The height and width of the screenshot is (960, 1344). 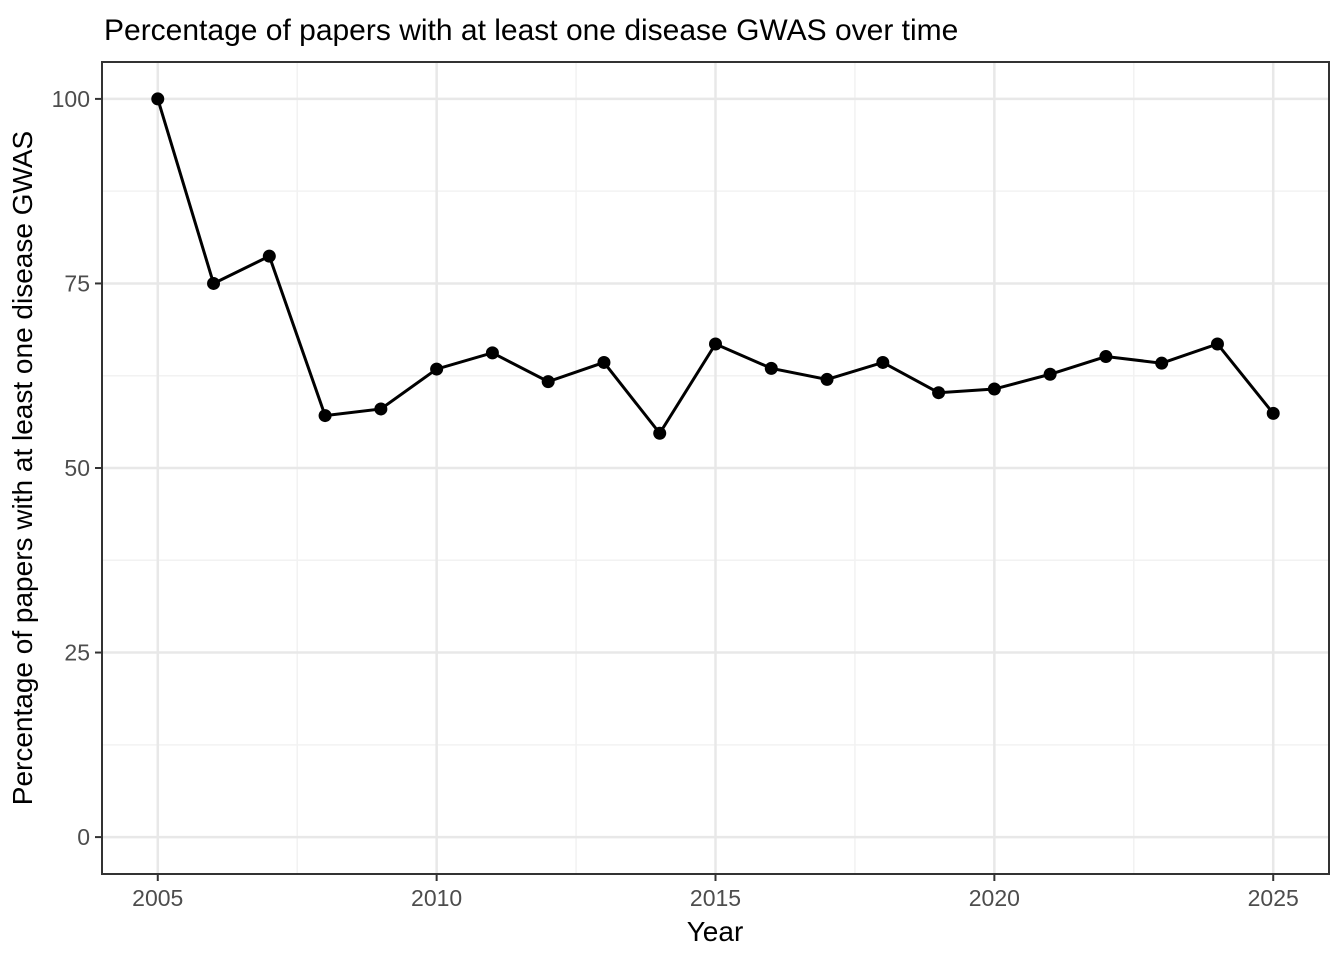 What do you see at coordinates (436, 898) in the screenshot?
I see `x-tick-label: 2010` at bounding box center [436, 898].